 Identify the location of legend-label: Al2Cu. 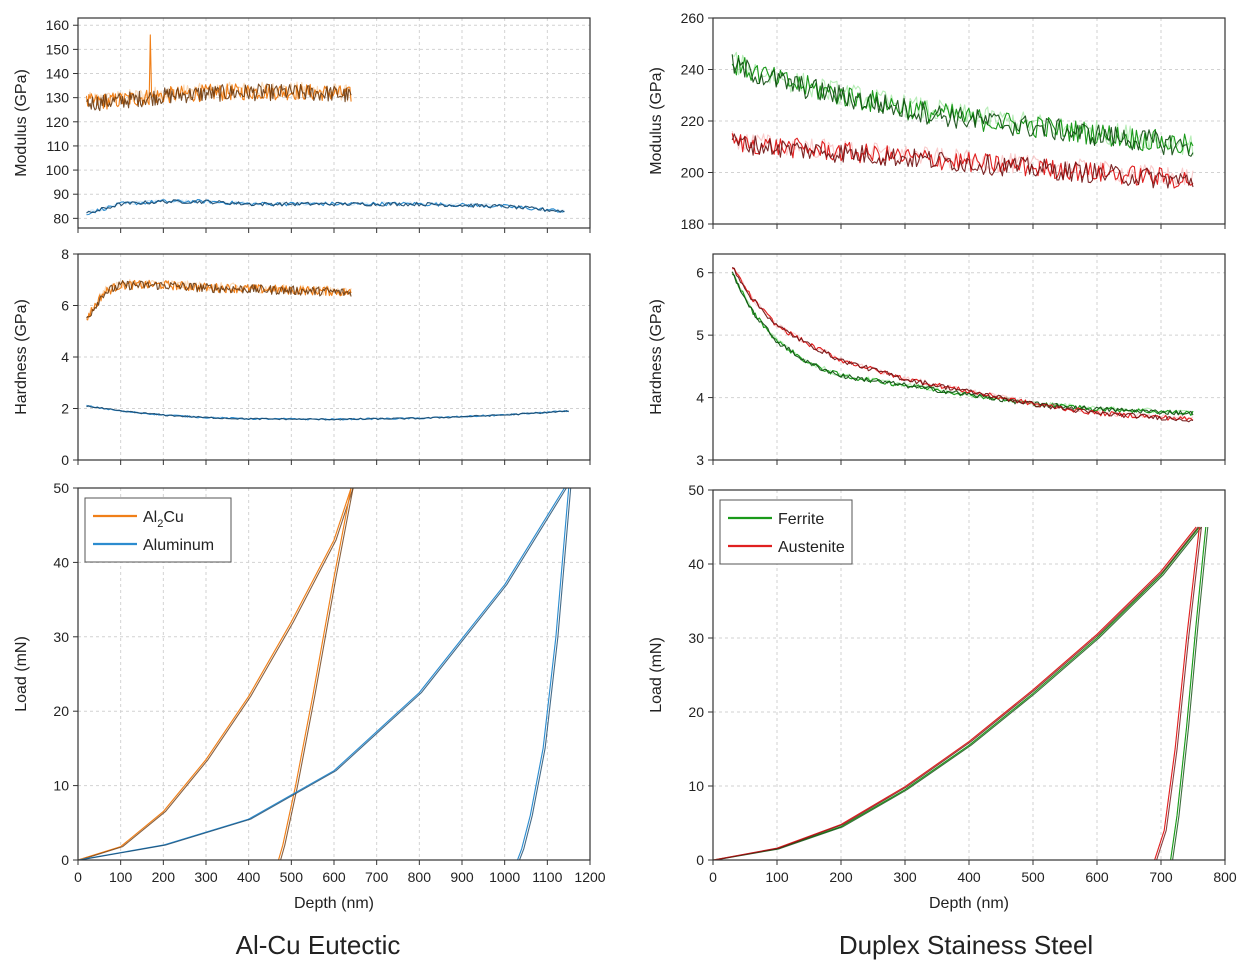
(163, 519).